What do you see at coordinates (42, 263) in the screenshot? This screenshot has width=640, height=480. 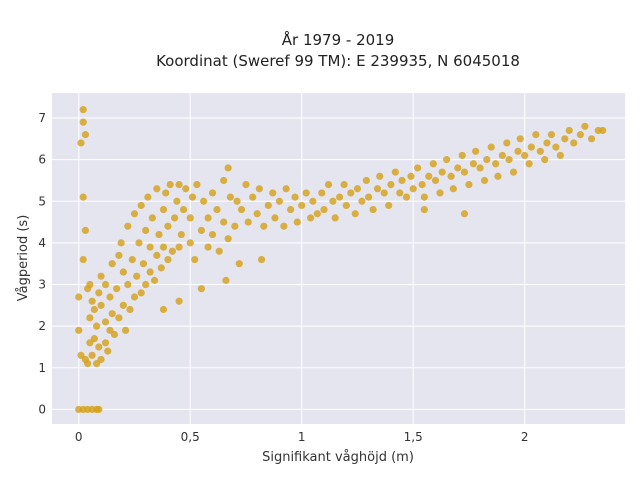 I see `y-axis-ticks: 0 1 2 3 4 5 6 7` at bounding box center [42, 263].